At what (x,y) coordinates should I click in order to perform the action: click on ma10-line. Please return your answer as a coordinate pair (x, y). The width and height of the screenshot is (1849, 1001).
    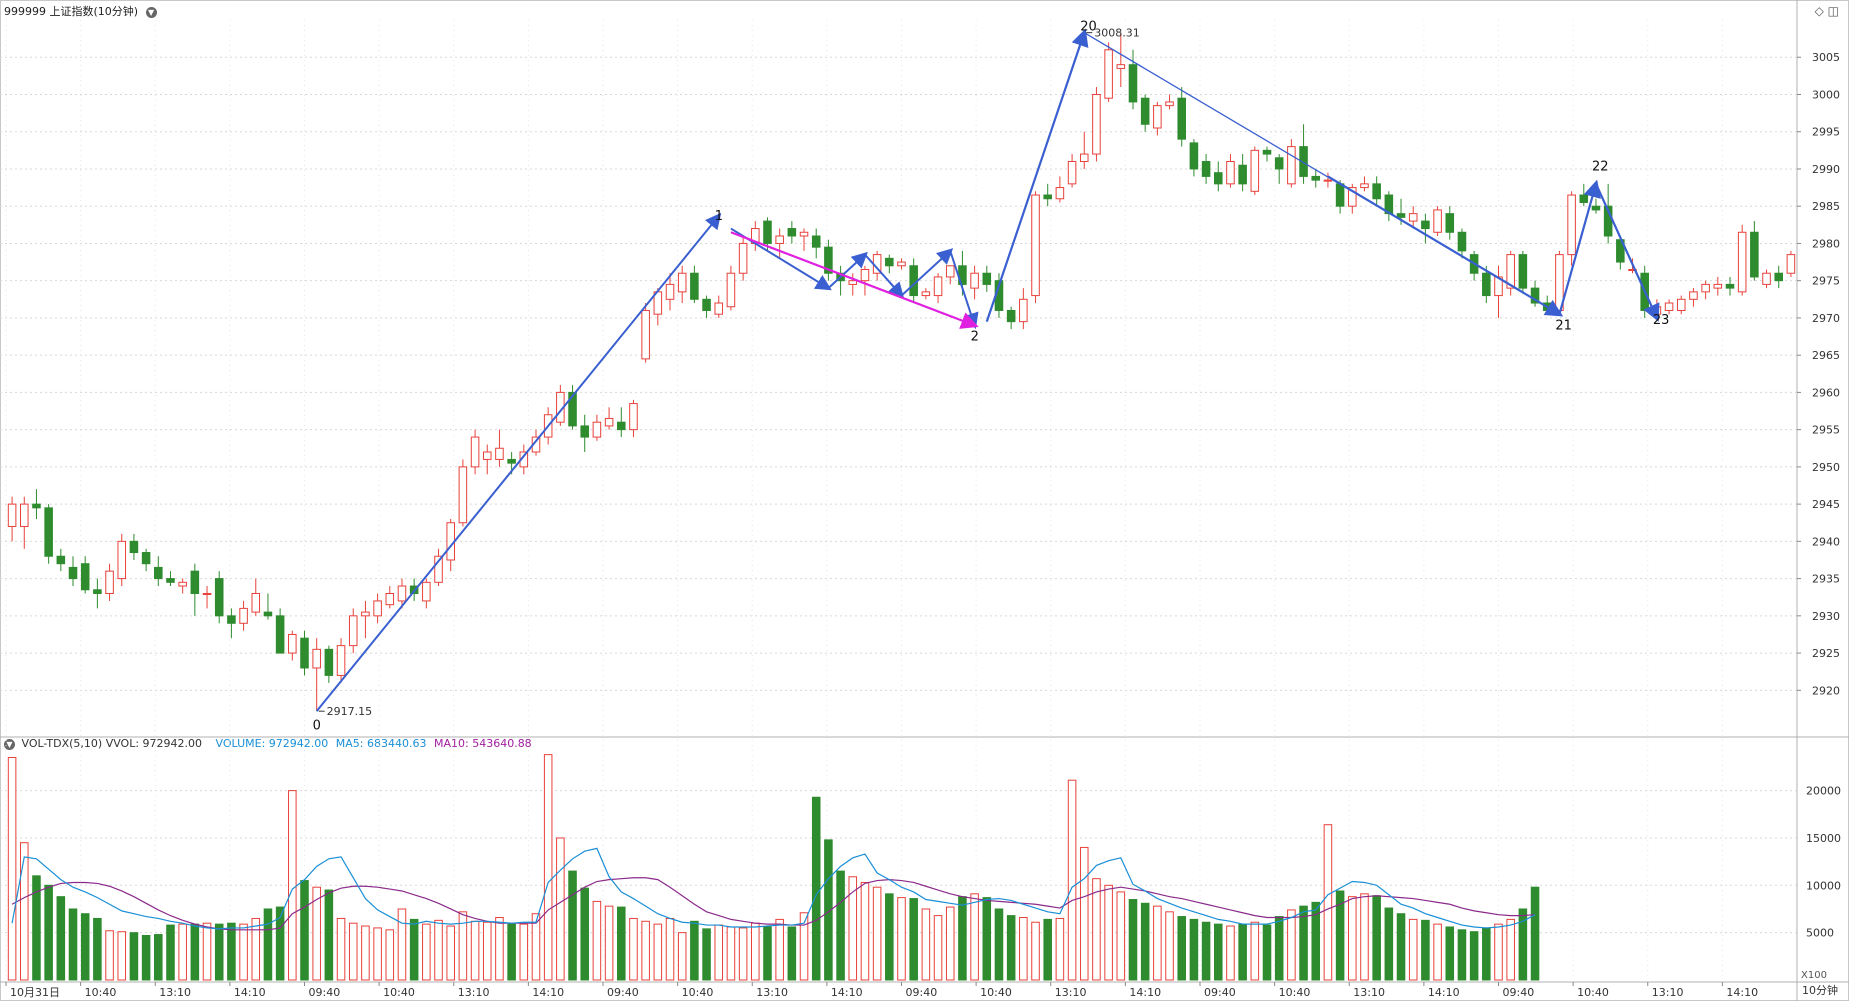
    Looking at the image, I should click on (773, 904).